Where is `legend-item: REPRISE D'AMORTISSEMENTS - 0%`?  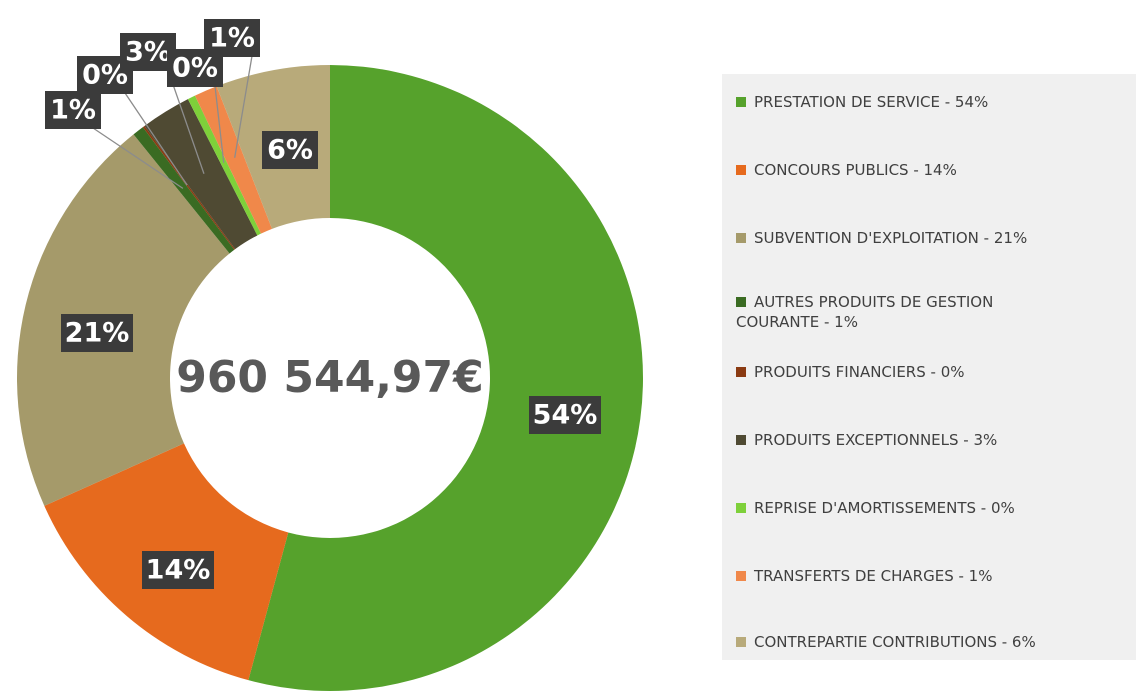
legend-item: REPRISE D'AMORTISSEMENTS - 0% is located at coordinates (932, 508).